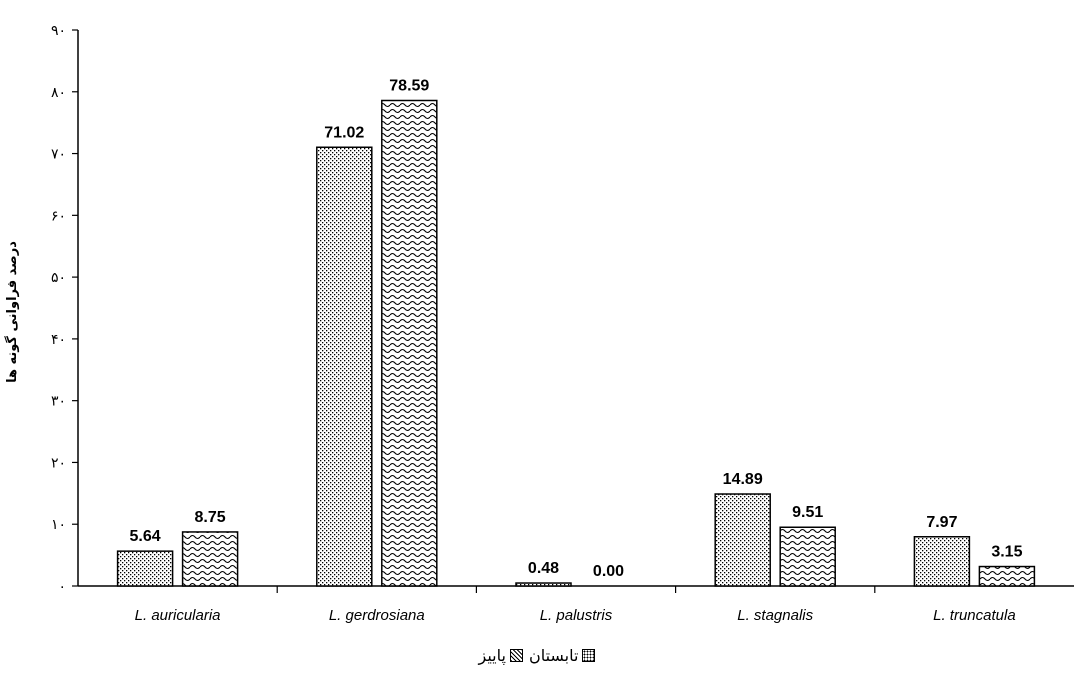 Image resolution: width=1074 pixels, height=679 pixels. What do you see at coordinates (344, 132) in the screenshot?
I see `data-label: 71.02` at bounding box center [344, 132].